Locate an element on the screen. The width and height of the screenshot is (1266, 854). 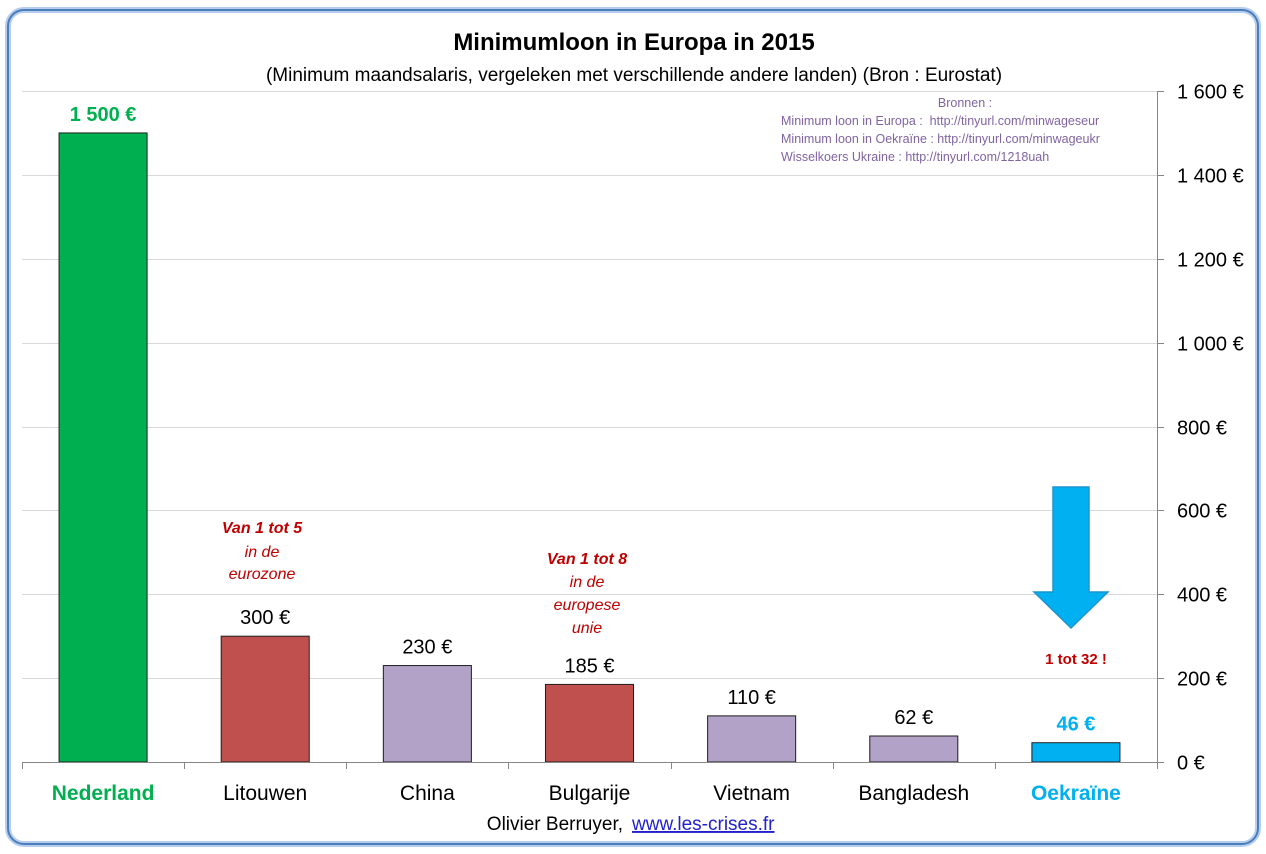
annotation-eurozone: Van 1 tot 5 in de eurozone is located at coordinates (262, 551).